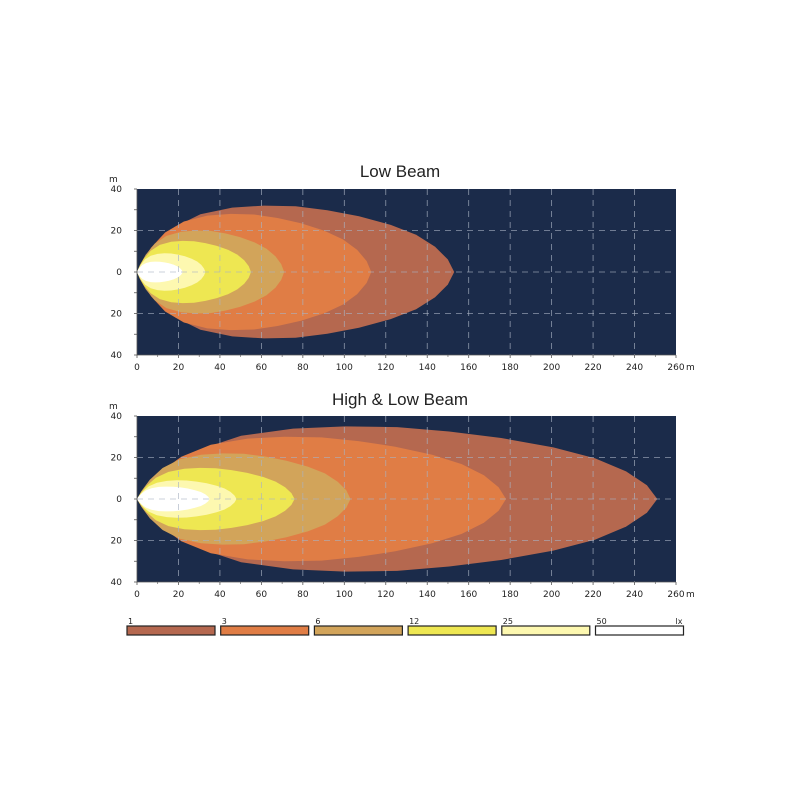 The width and height of the screenshot is (800, 800). I want to click on legend-swatch-1lx, so click(171, 630).